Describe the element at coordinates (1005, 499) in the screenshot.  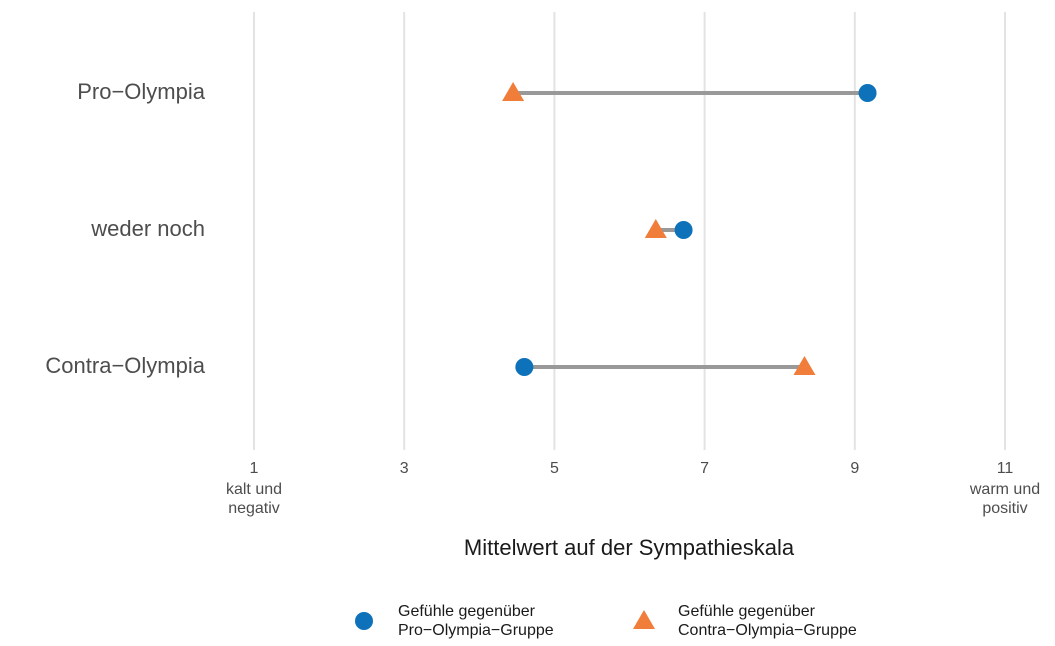
I see `x-annotation: warm und positiv` at that location.